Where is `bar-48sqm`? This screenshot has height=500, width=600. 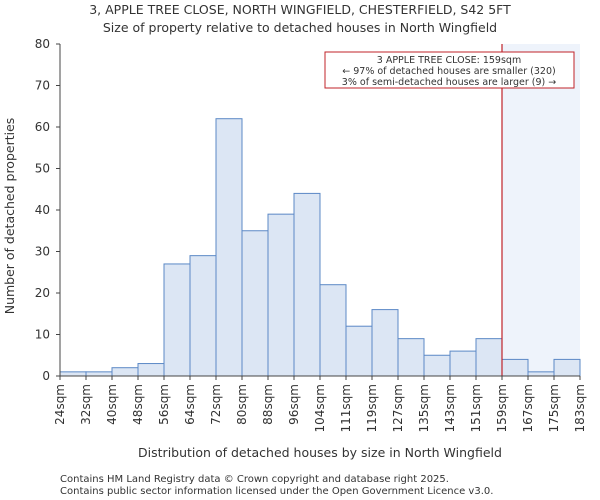 bar-48sqm is located at coordinates (151, 370).